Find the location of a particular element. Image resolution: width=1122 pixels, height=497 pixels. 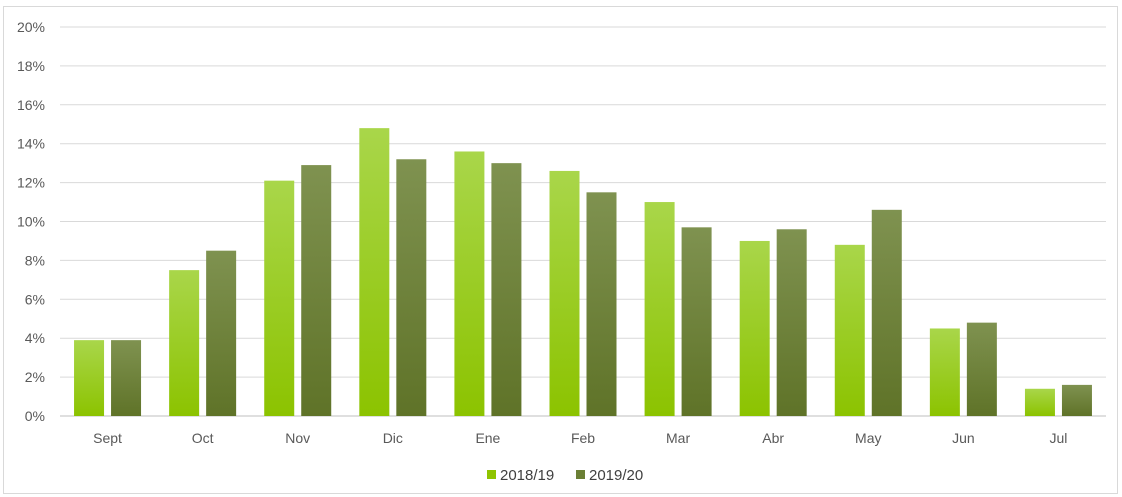

bar-2019-20-dic is located at coordinates (411, 287).